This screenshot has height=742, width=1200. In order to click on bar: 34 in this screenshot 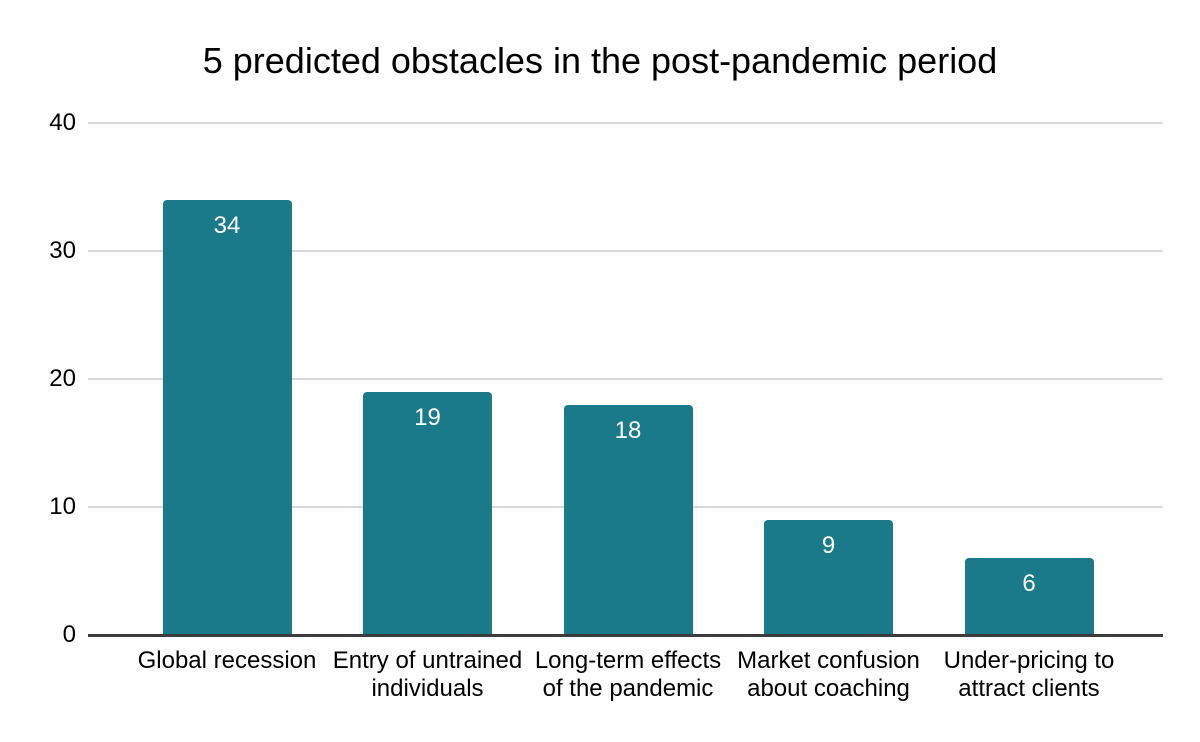, I will do `click(227, 417)`.